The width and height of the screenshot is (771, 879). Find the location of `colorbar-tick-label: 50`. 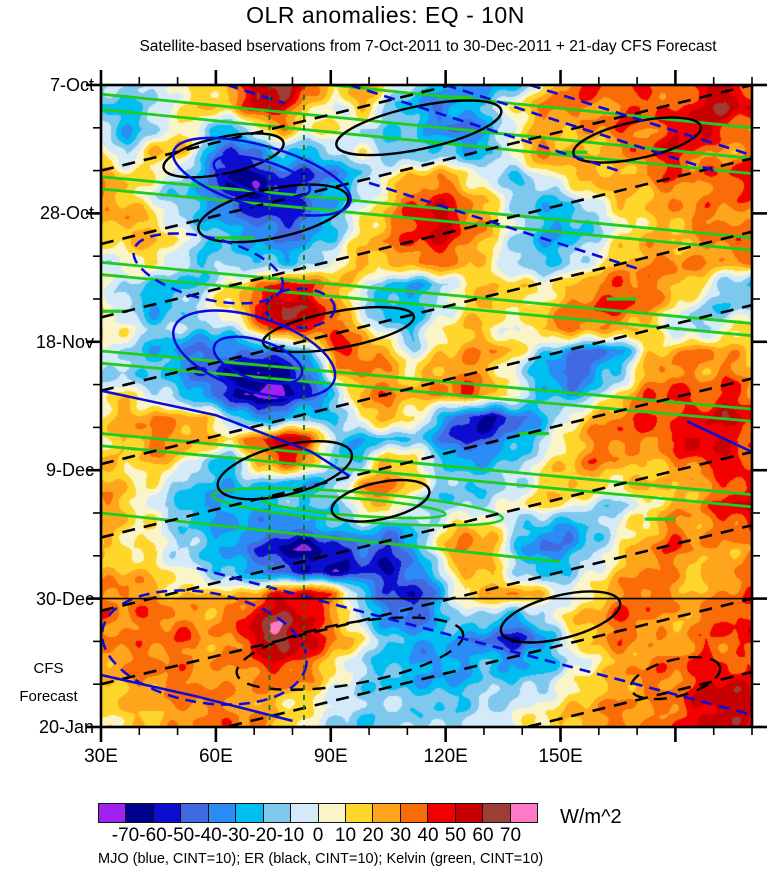

colorbar-tick-label: 50 is located at coordinates (455, 835).